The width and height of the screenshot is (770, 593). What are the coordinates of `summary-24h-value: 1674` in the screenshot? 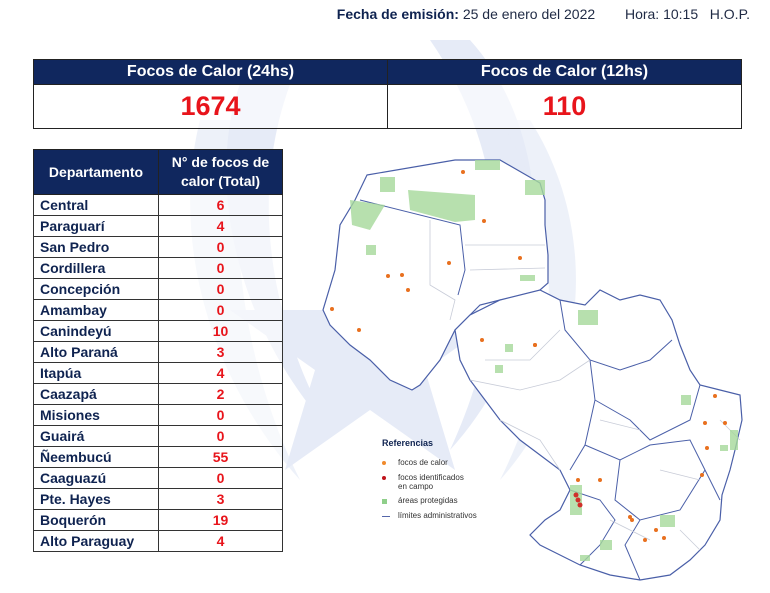 It's located at (210, 106).